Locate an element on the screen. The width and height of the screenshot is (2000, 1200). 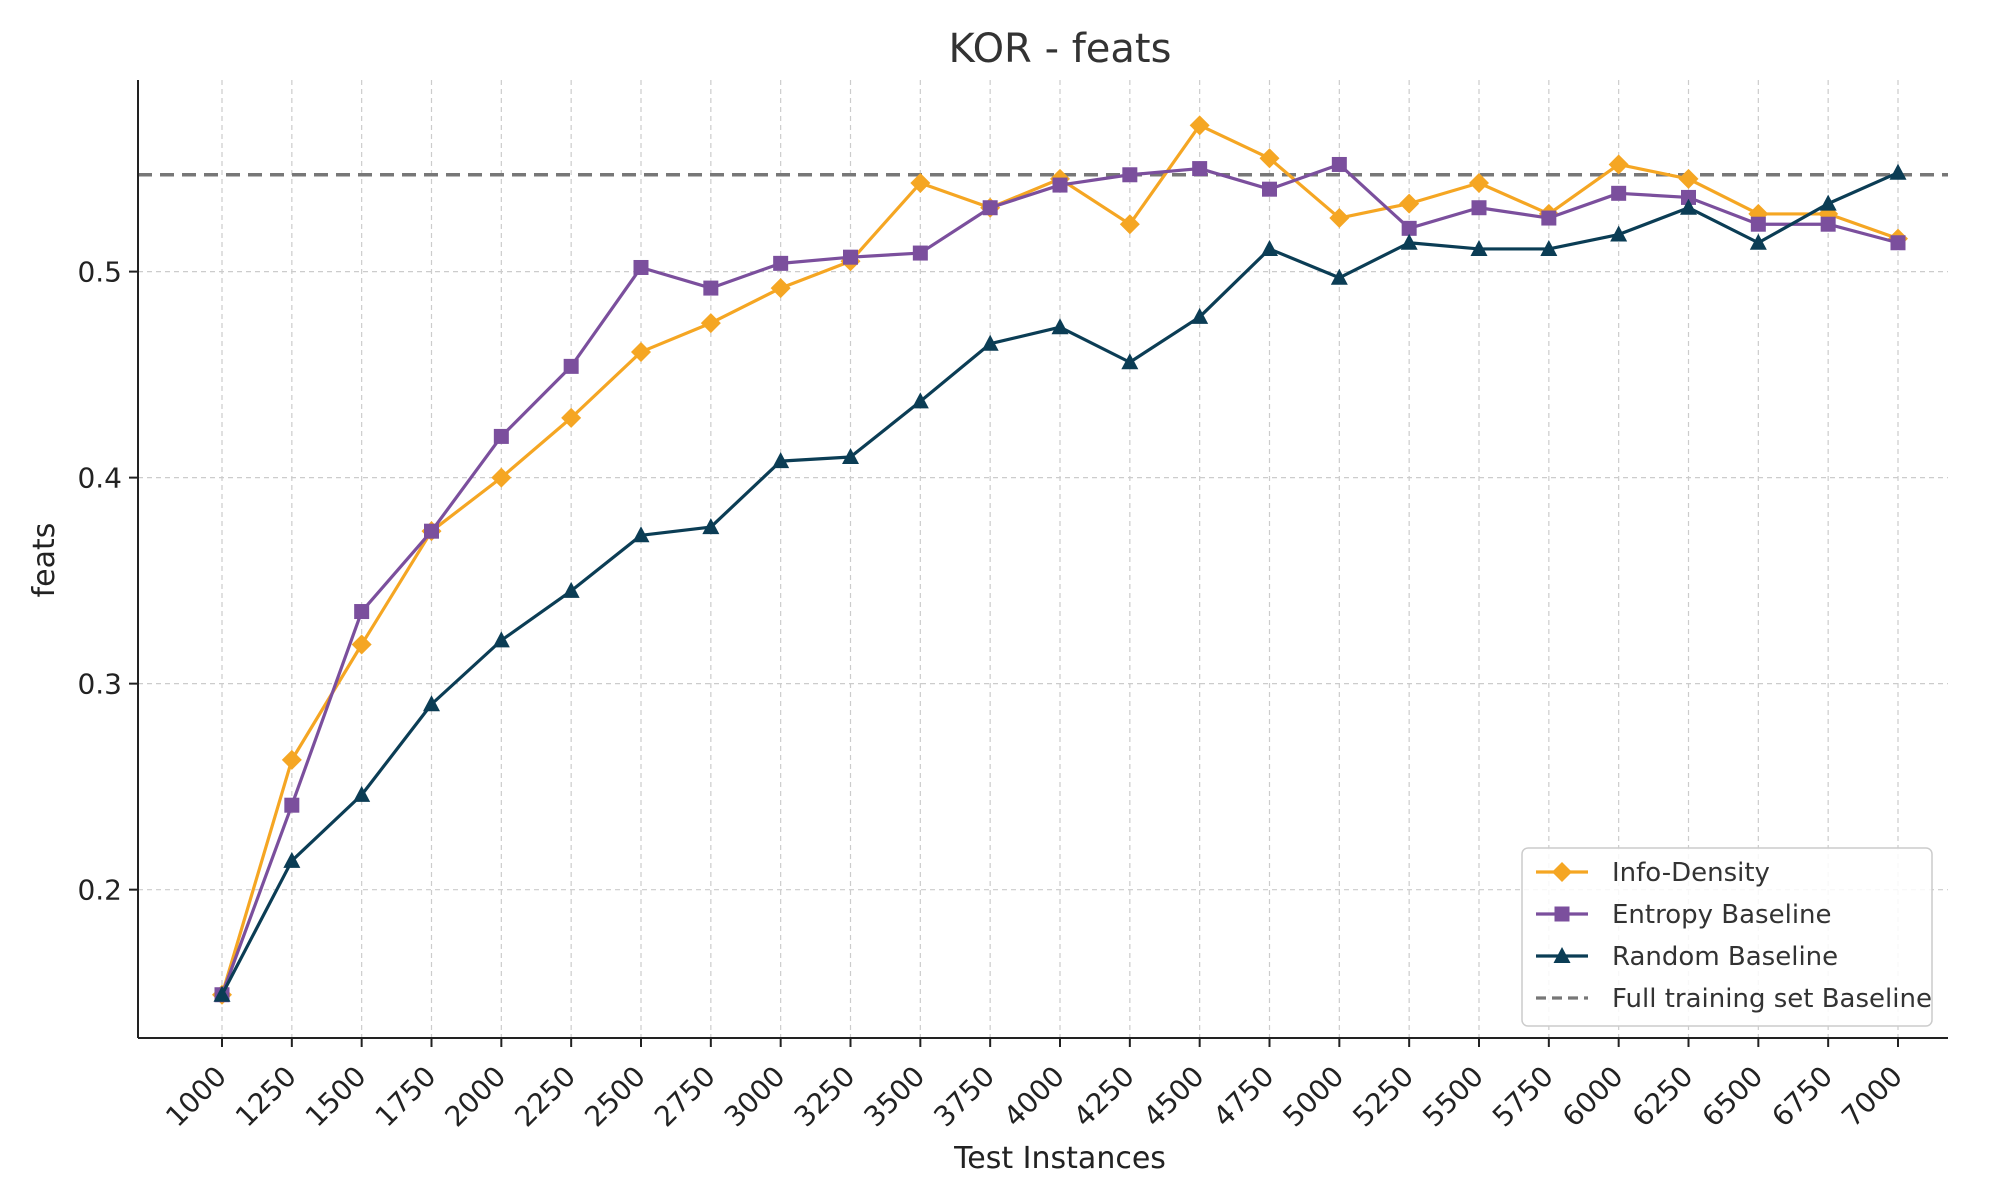
legend-frame is located at coordinates (1727, 937).